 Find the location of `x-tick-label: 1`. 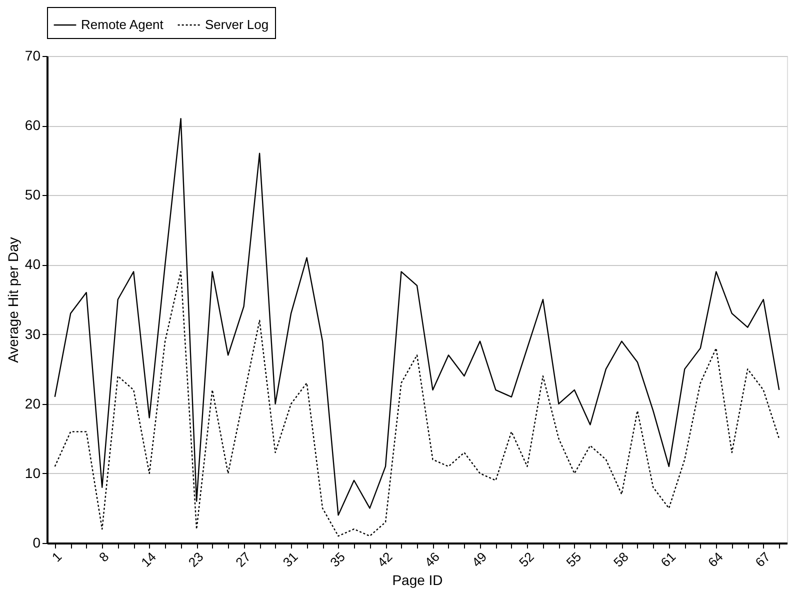

x-tick-label: 1 is located at coordinates (56, 557).